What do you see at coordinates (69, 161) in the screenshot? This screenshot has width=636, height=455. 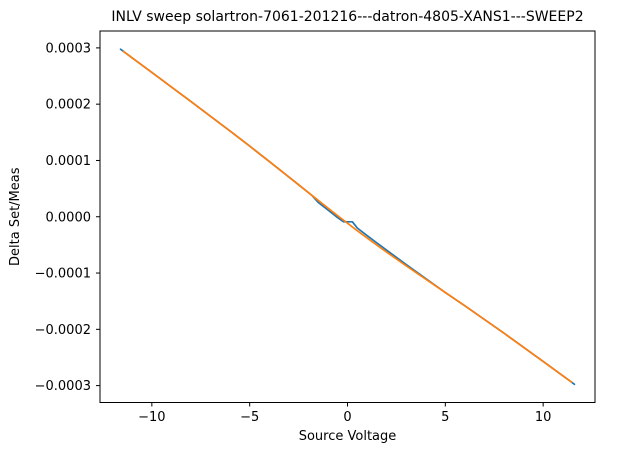 I see `y-tick-label: 0.0001` at bounding box center [69, 161].